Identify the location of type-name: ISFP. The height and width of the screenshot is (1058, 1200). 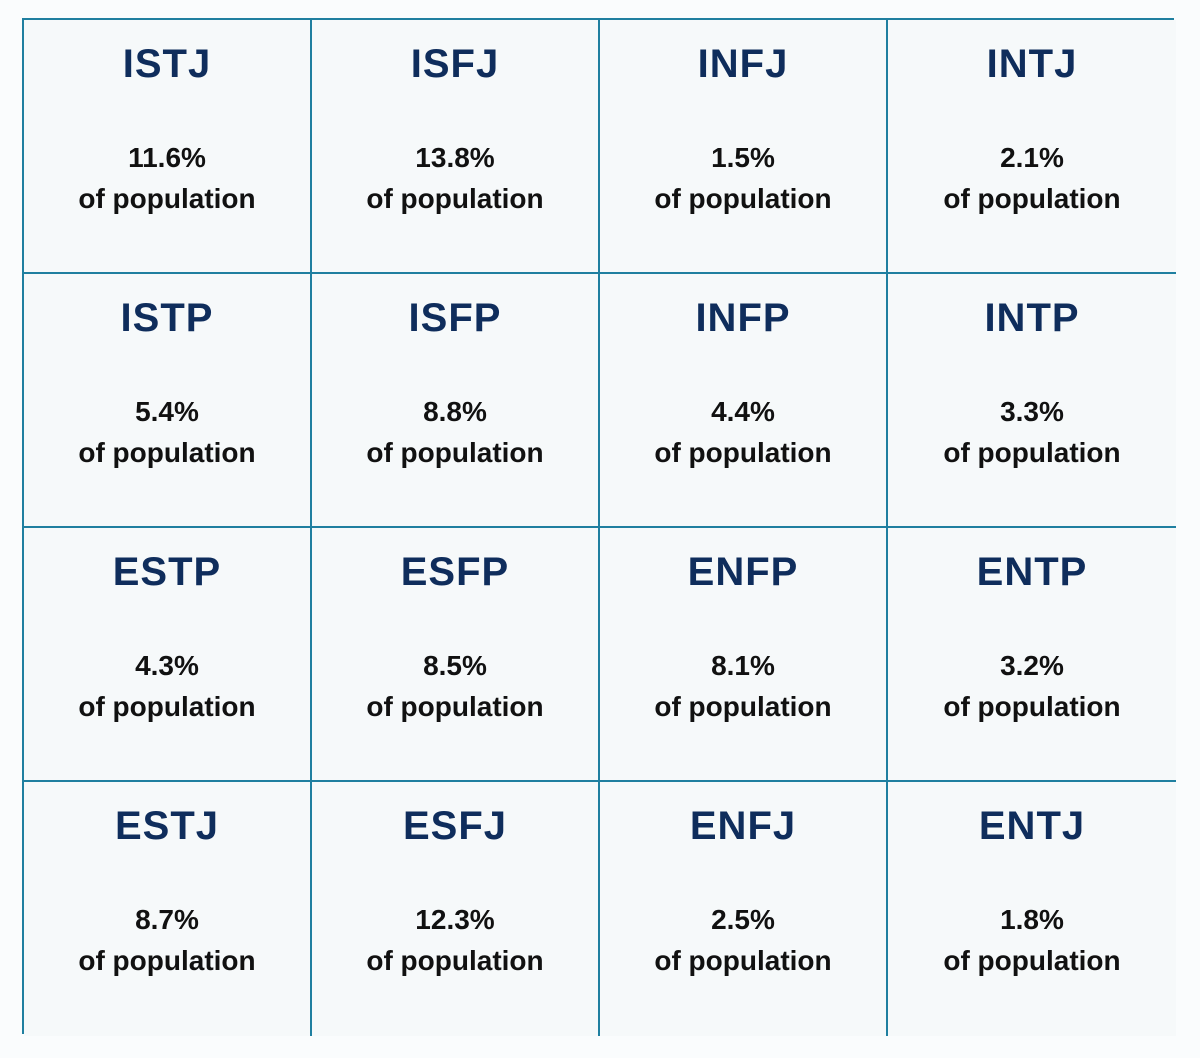
(455, 318).